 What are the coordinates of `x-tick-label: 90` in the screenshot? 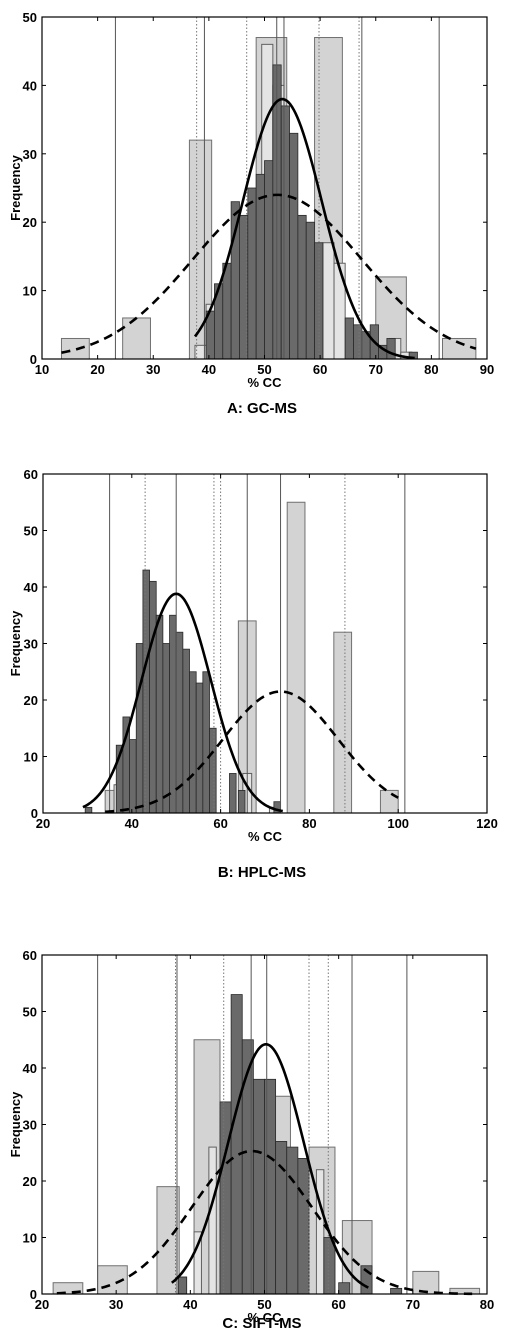 It's located at (487, 369).